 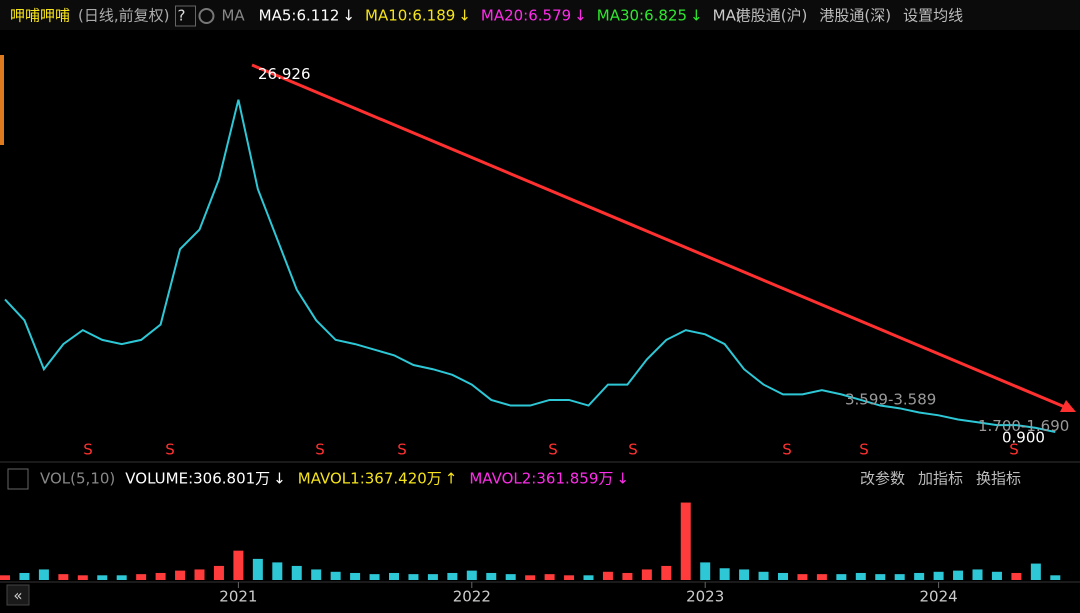 What do you see at coordinates (890, 400) in the screenshot?
I see `price-label: 3.599-3.589` at bounding box center [890, 400].